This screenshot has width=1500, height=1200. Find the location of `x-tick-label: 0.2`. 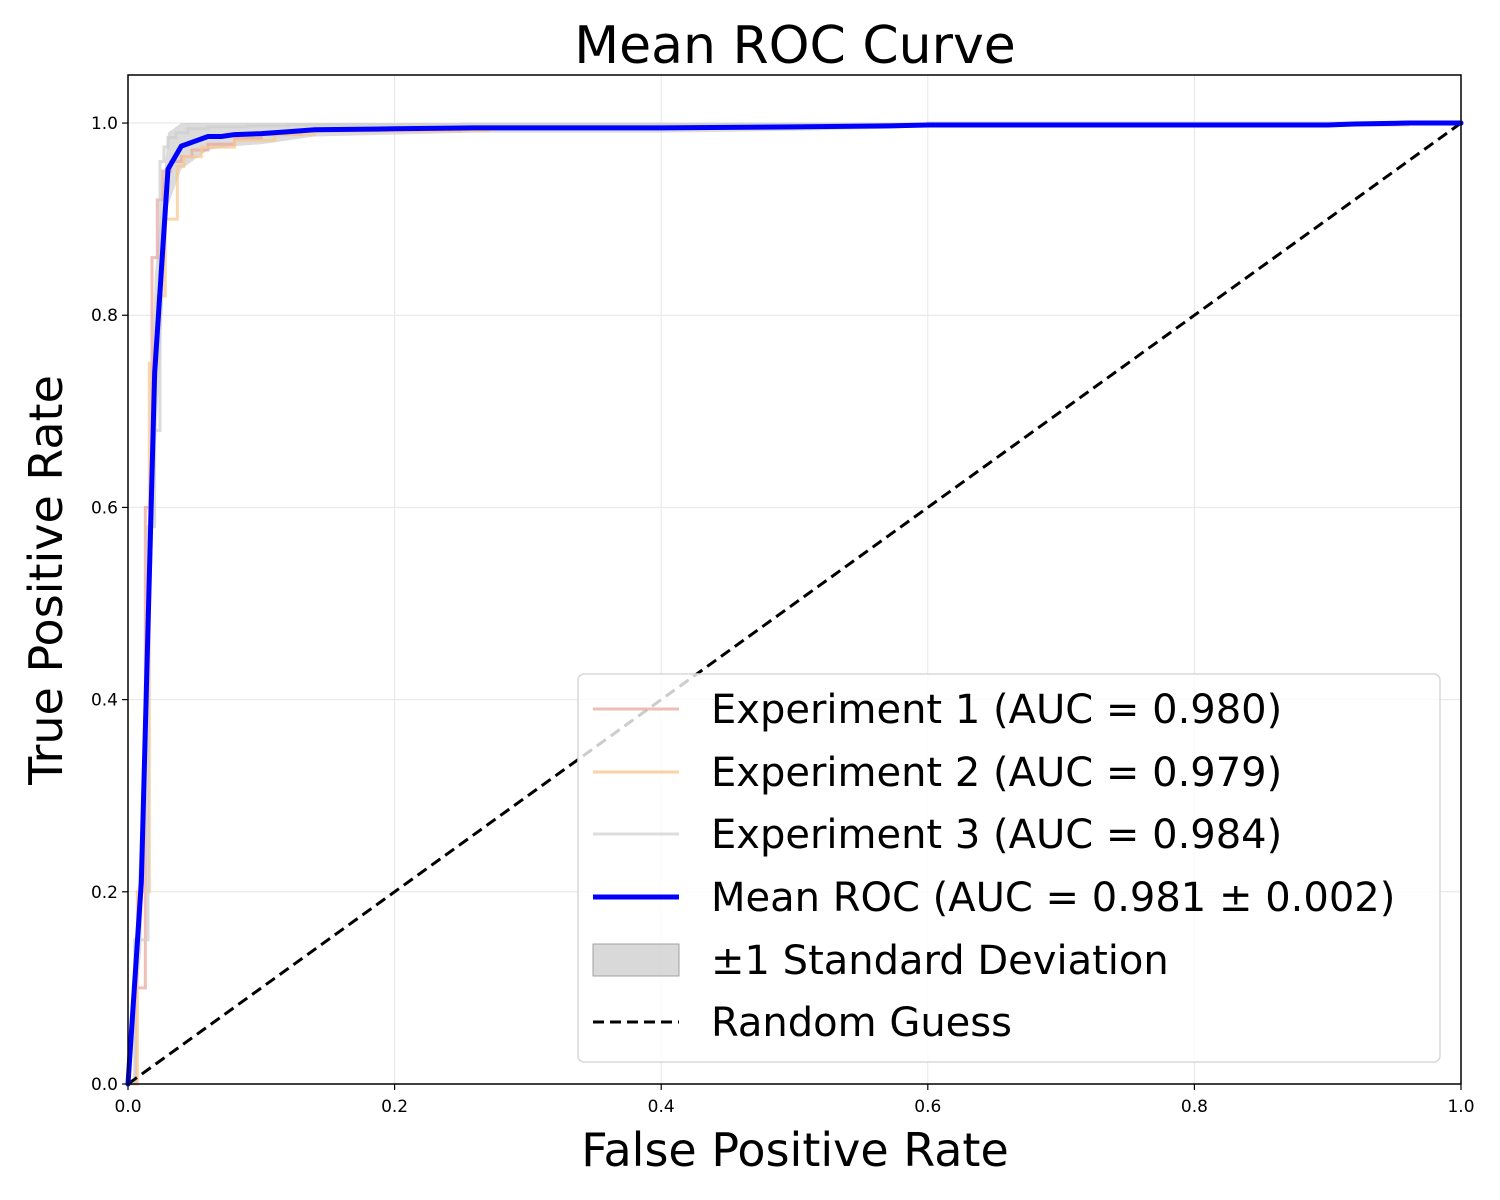

x-tick-label: 0.2 is located at coordinates (394, 1107).